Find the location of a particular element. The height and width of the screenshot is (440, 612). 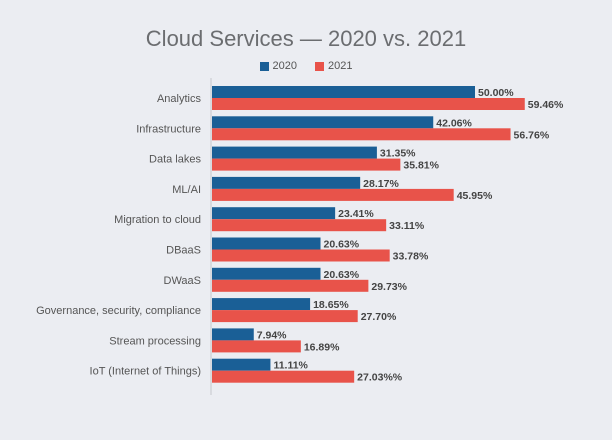

data-label-2020: 23.41% is located at coordinates (356, 214).